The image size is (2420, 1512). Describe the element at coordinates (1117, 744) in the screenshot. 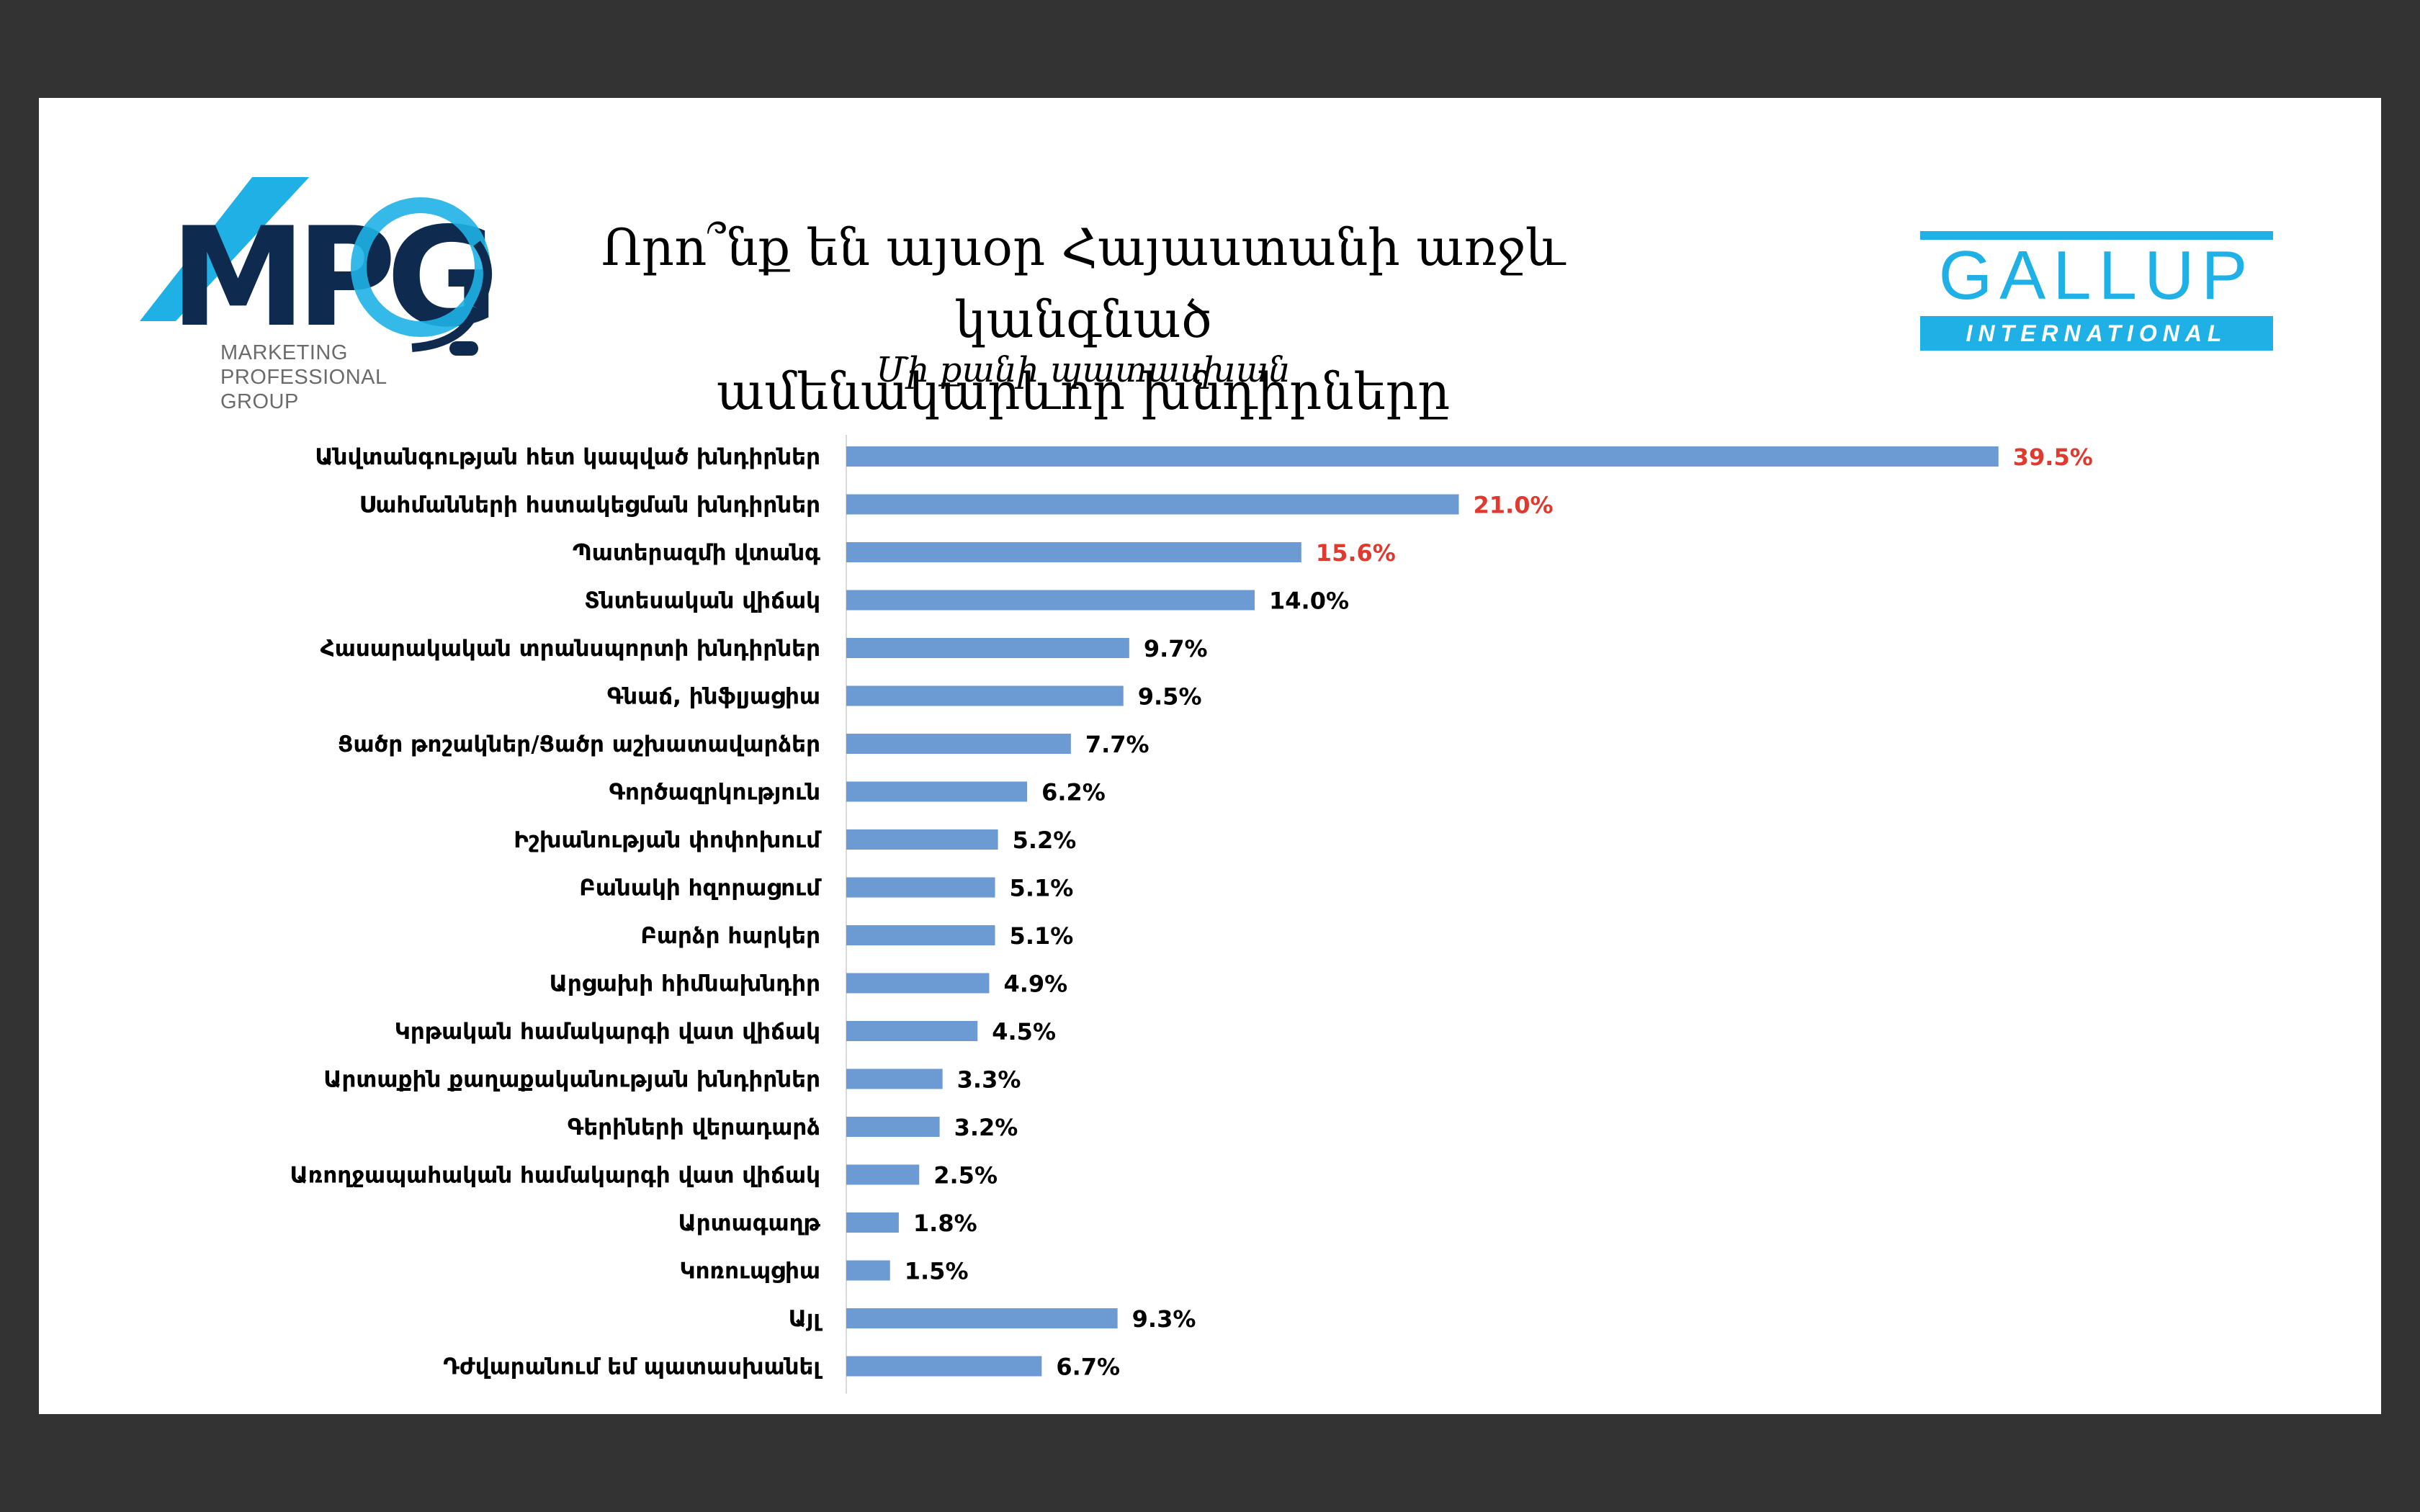

I see `value-label: 7.7%` at that location.